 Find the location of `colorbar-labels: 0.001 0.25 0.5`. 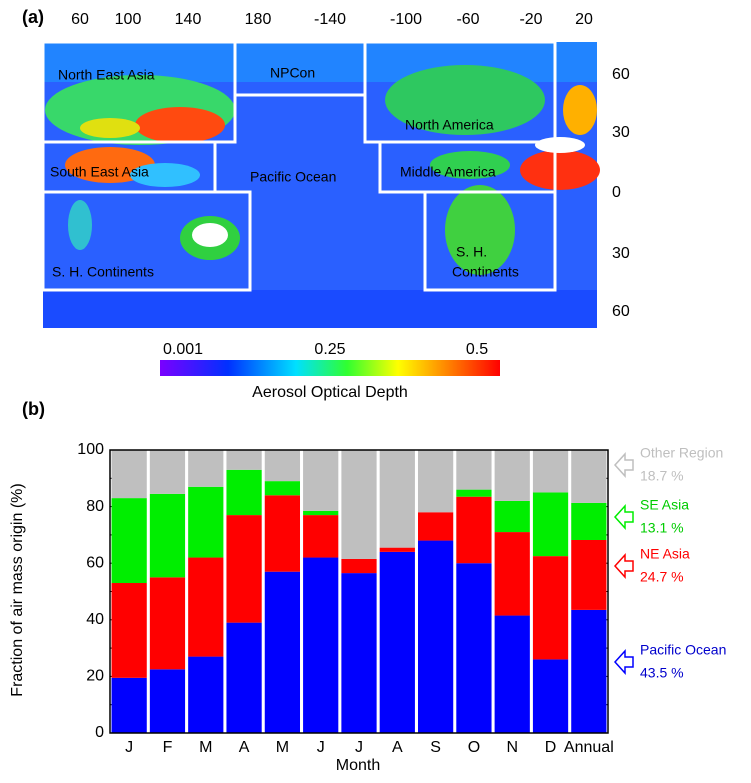

colorbar-labels: 0.001 0.25 0.5 is located at coordinates (325, 349).